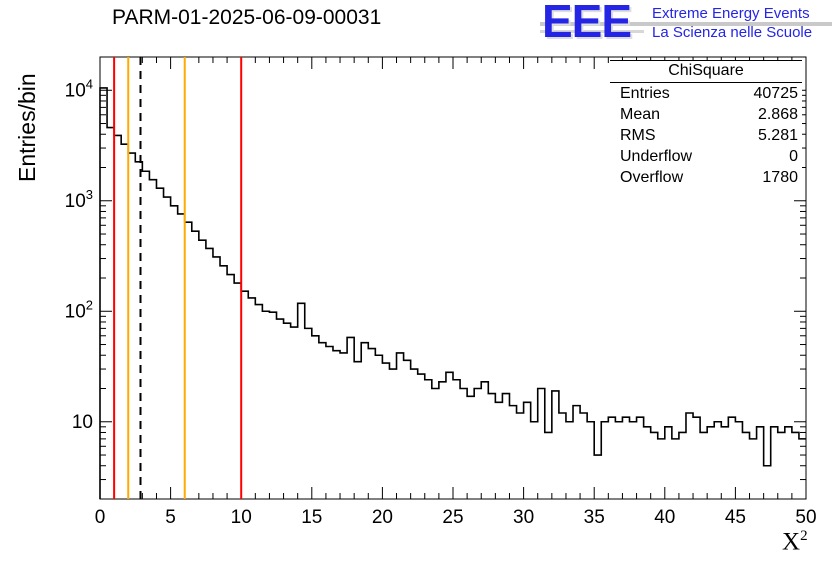 This screenshot has height=572, width=836. What do you see at coordinates (795, 542) in the screenshot?
I see `x-axis-title: X2` at bounding box center [795, 542].